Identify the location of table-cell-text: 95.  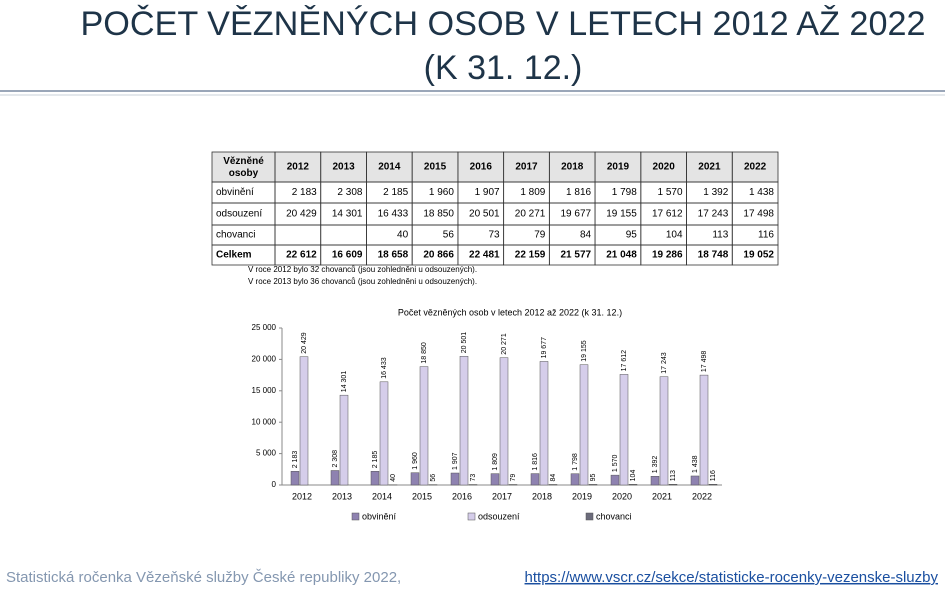
(632, 235).